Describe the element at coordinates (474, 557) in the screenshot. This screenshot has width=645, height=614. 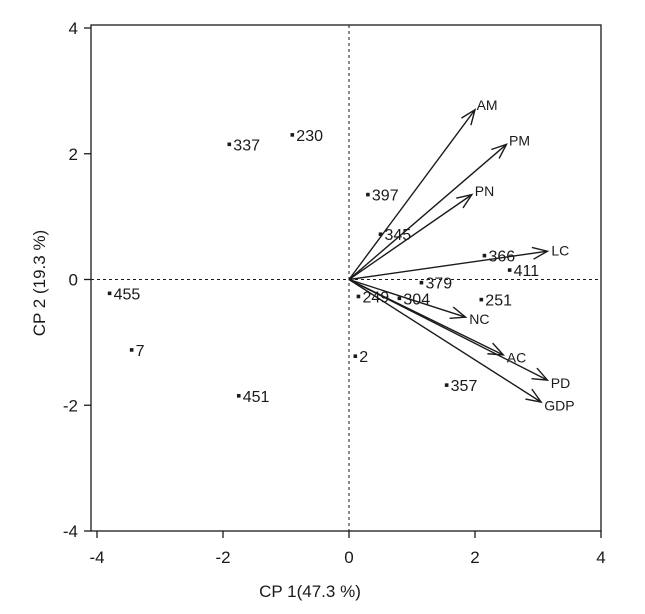
I see `x-tick-label: 2` at that location.